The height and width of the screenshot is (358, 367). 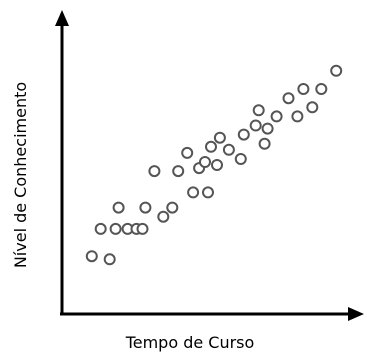 I want to click on y-axis-arrow, so click(x=62, y=18).